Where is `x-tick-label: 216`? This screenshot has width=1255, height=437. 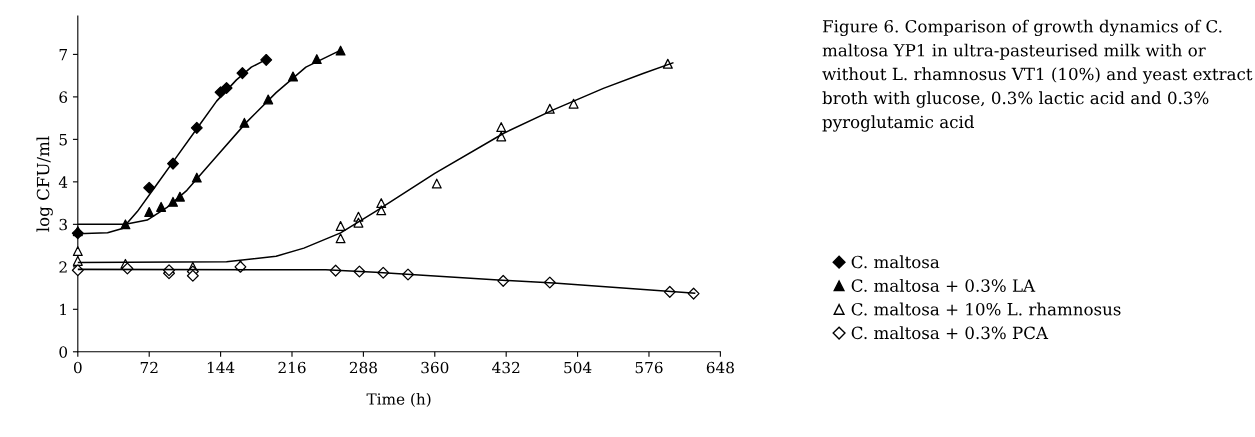 x-tick-label: 216 is located at coordinates (292, 367).